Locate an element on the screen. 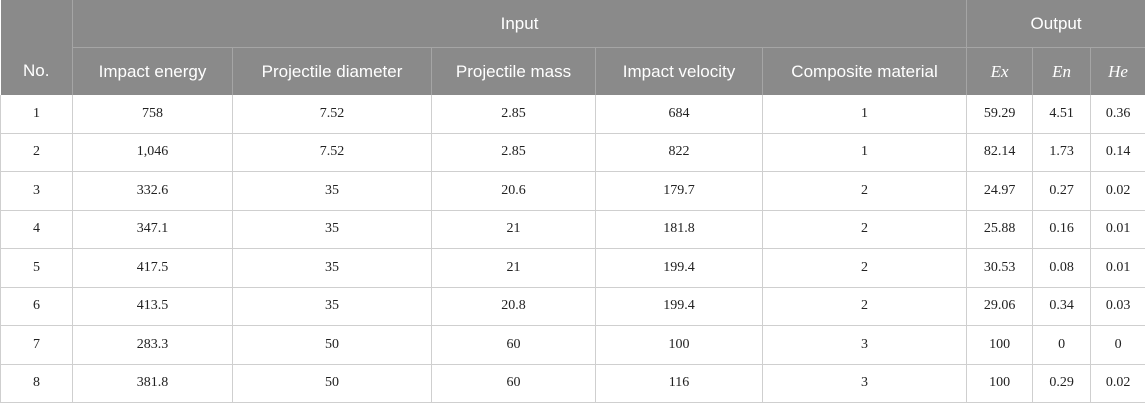 The image size is (1145, 404). column-header: He is located at coordinates (1117, 71).